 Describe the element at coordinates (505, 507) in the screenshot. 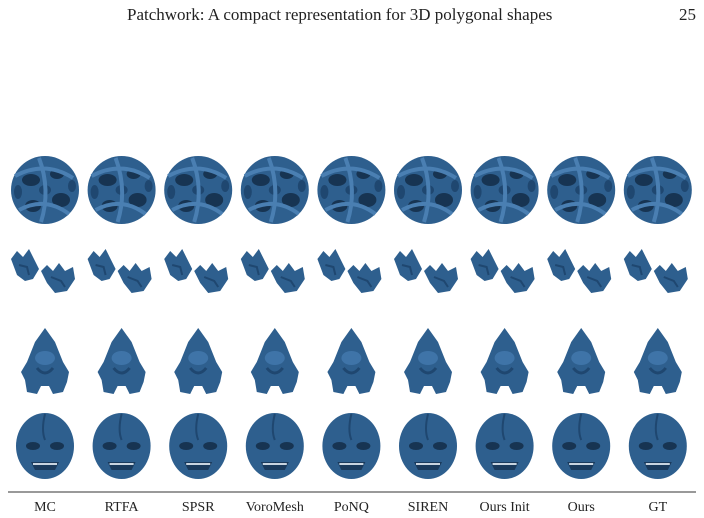

I see `column-label: Ours Init` at that location.